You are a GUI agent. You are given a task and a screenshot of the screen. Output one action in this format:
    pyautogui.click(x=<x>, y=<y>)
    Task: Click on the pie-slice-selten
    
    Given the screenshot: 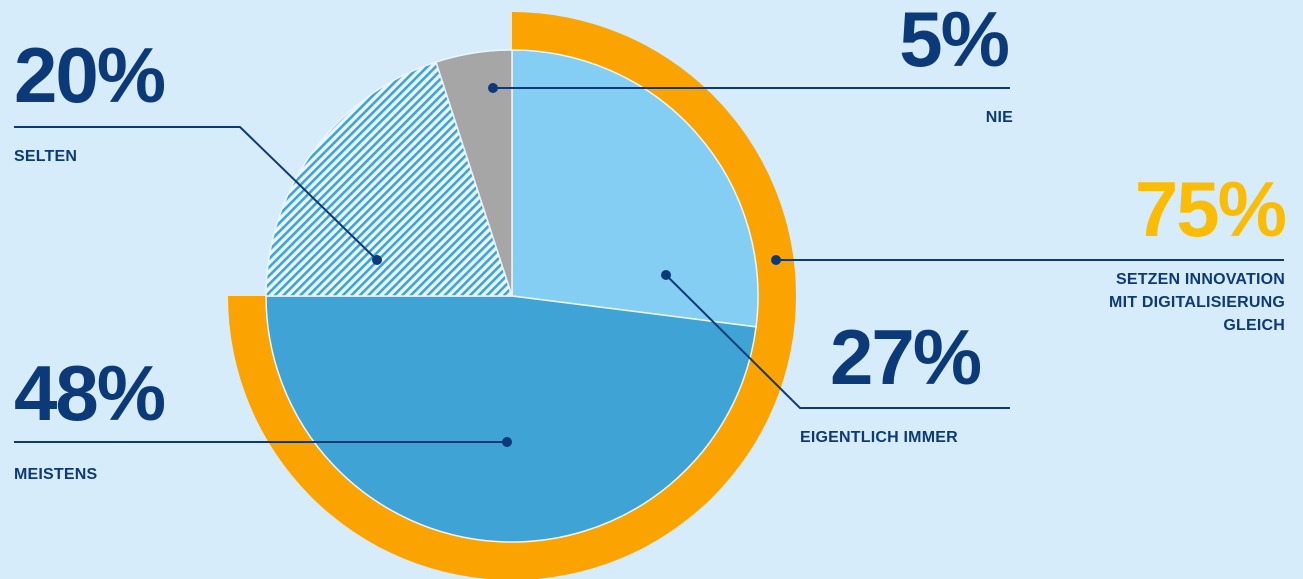 What is the action you would take?
    pyautogui.click(x=389, y=179)
    